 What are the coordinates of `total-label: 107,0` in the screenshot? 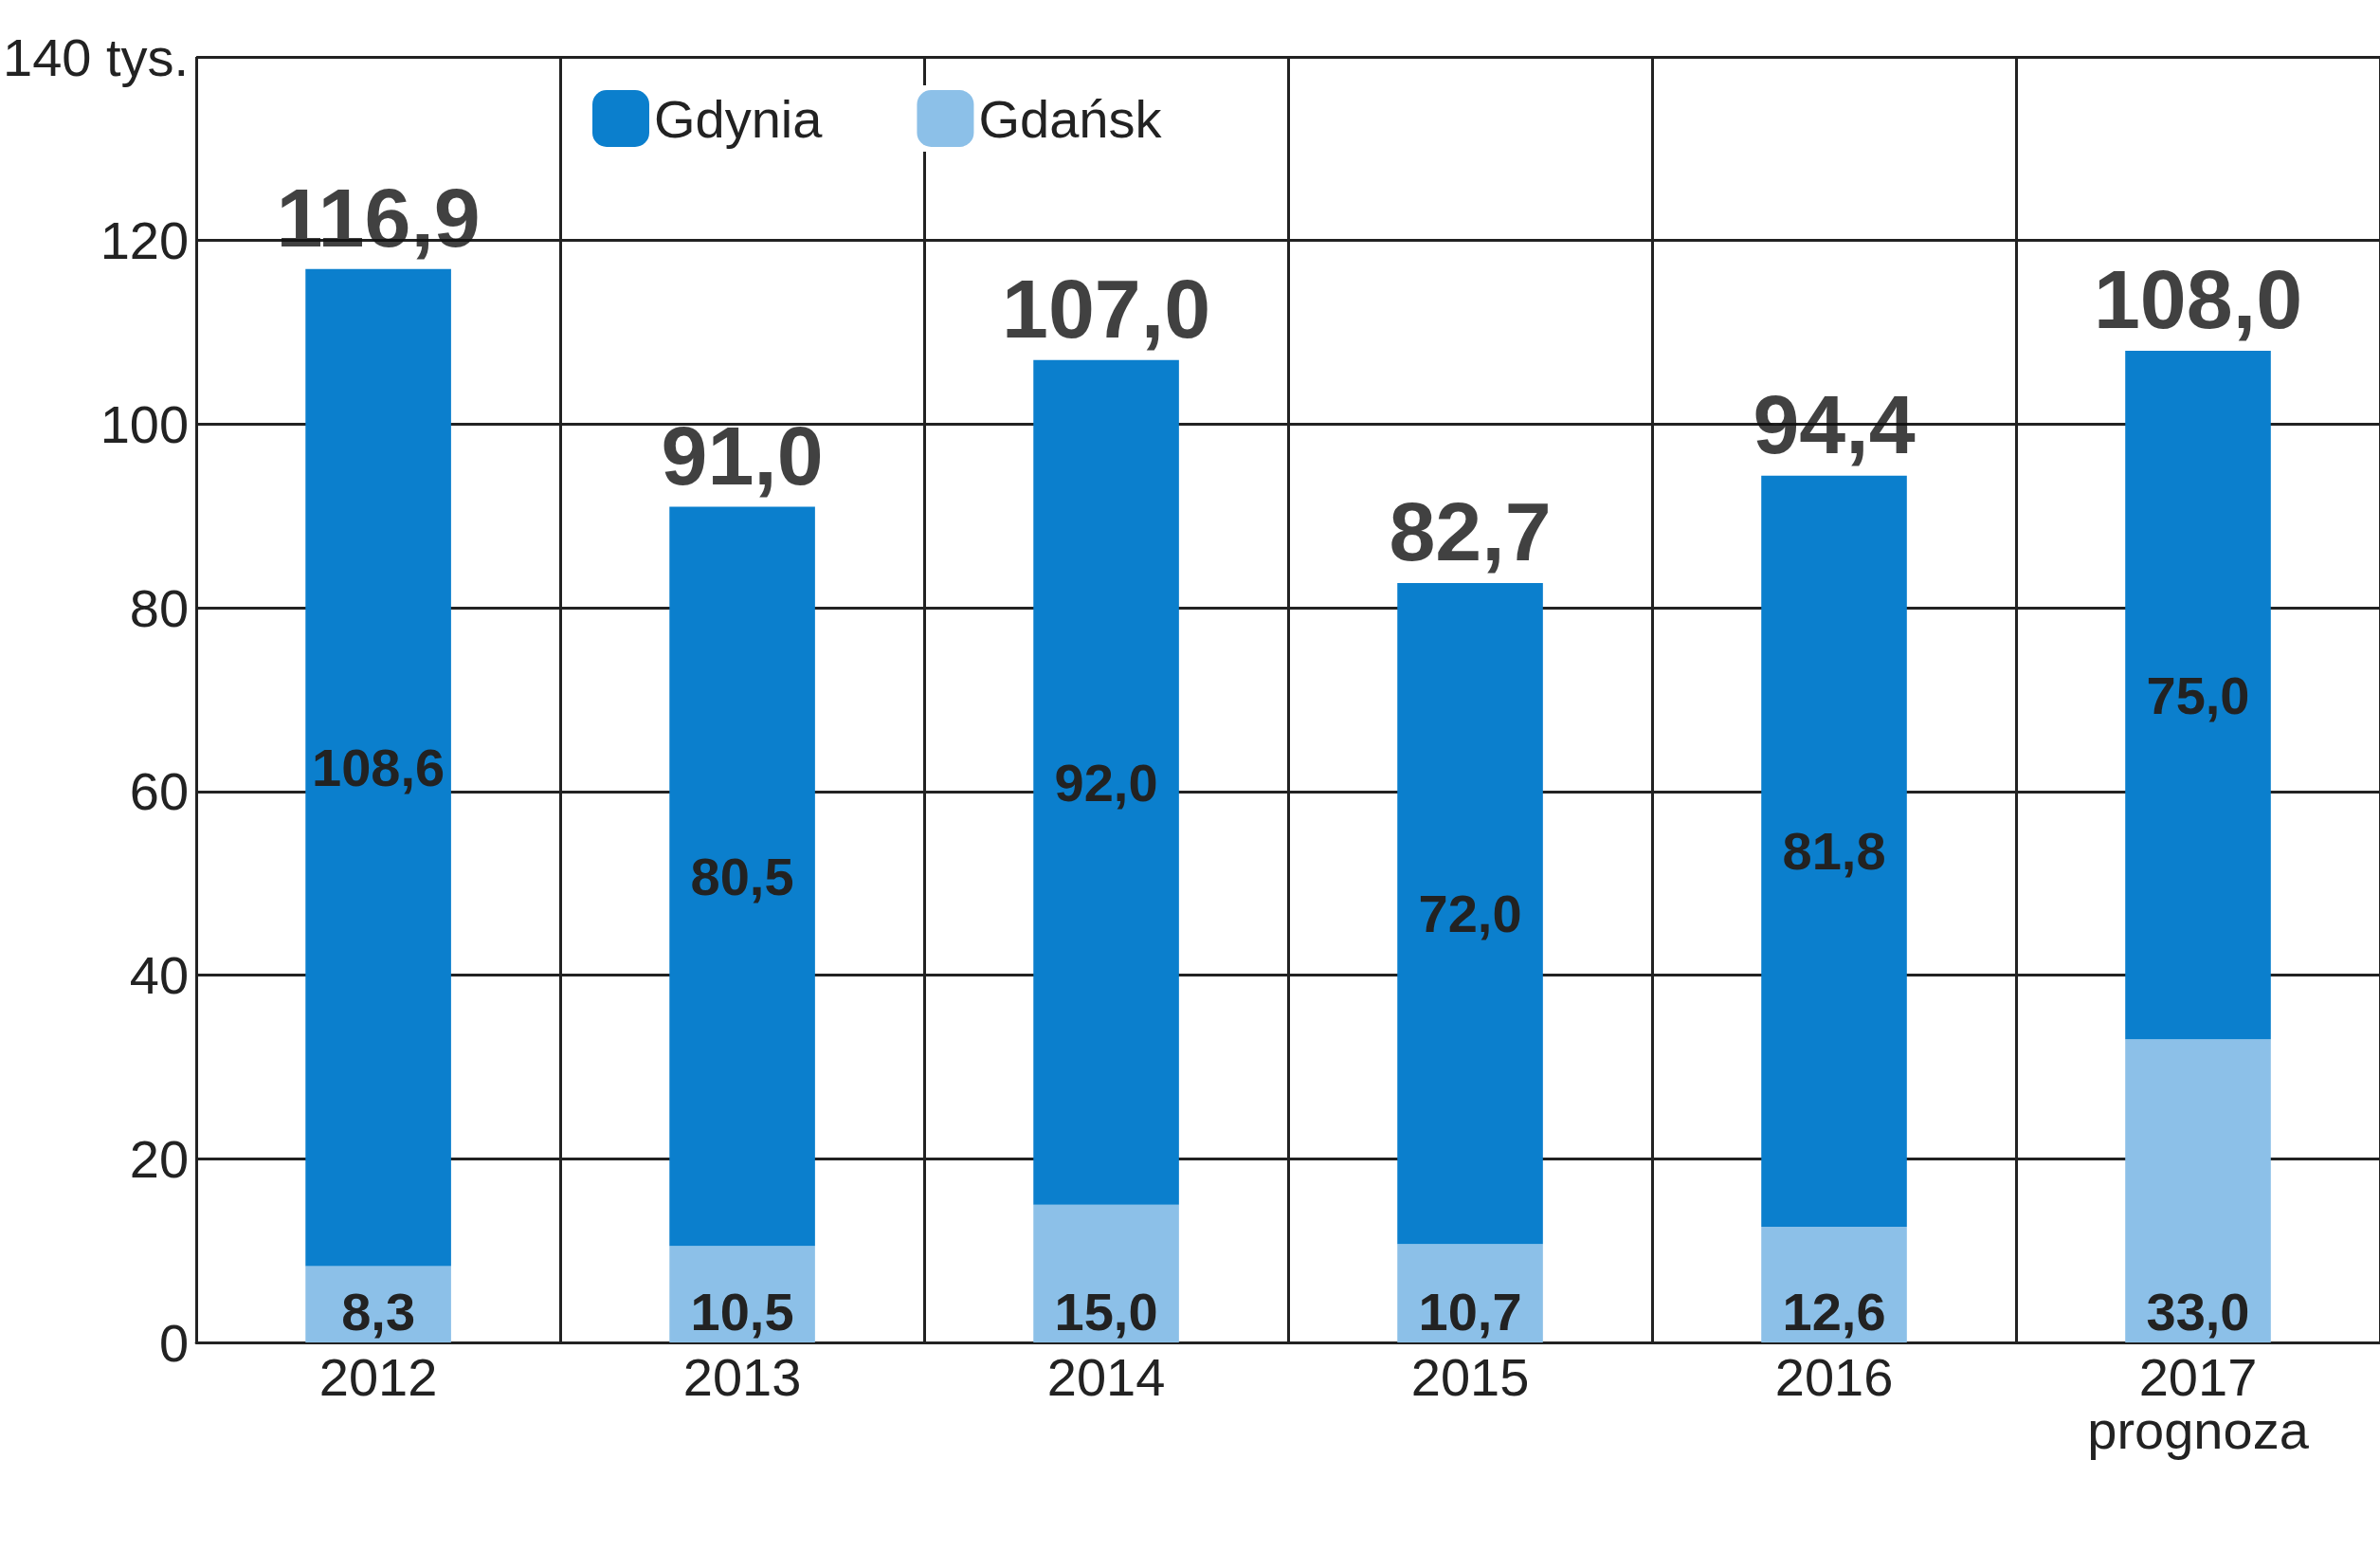 It's located at (1106, 309).